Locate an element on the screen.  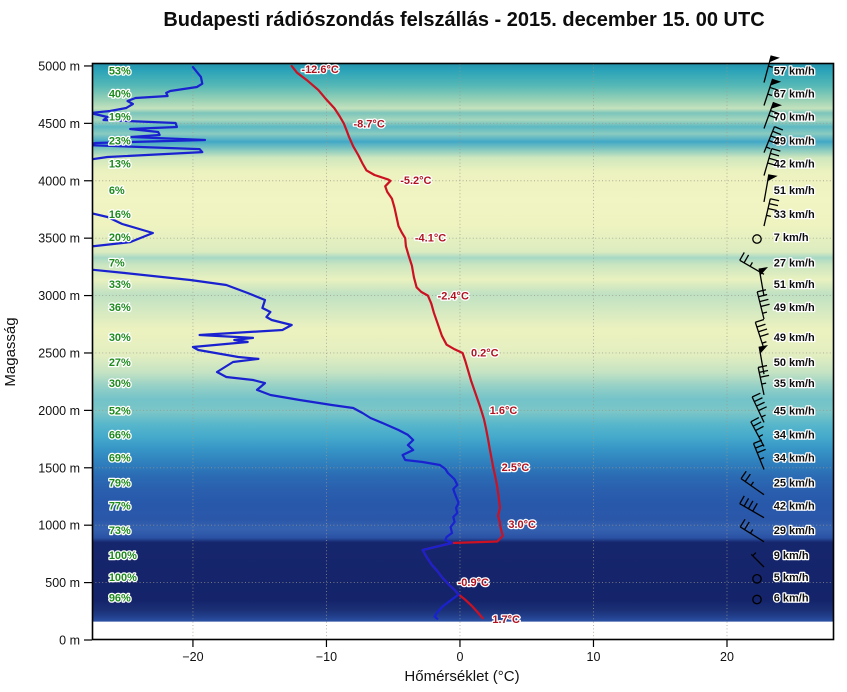
humidity-label: 40% is located at coordinates (120, 95).